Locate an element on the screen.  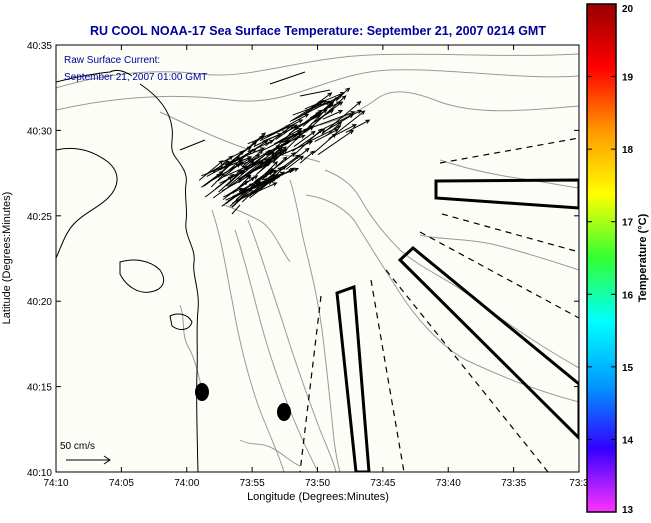
x-tick-label: 73:45 is located at coordinates (382, 483).